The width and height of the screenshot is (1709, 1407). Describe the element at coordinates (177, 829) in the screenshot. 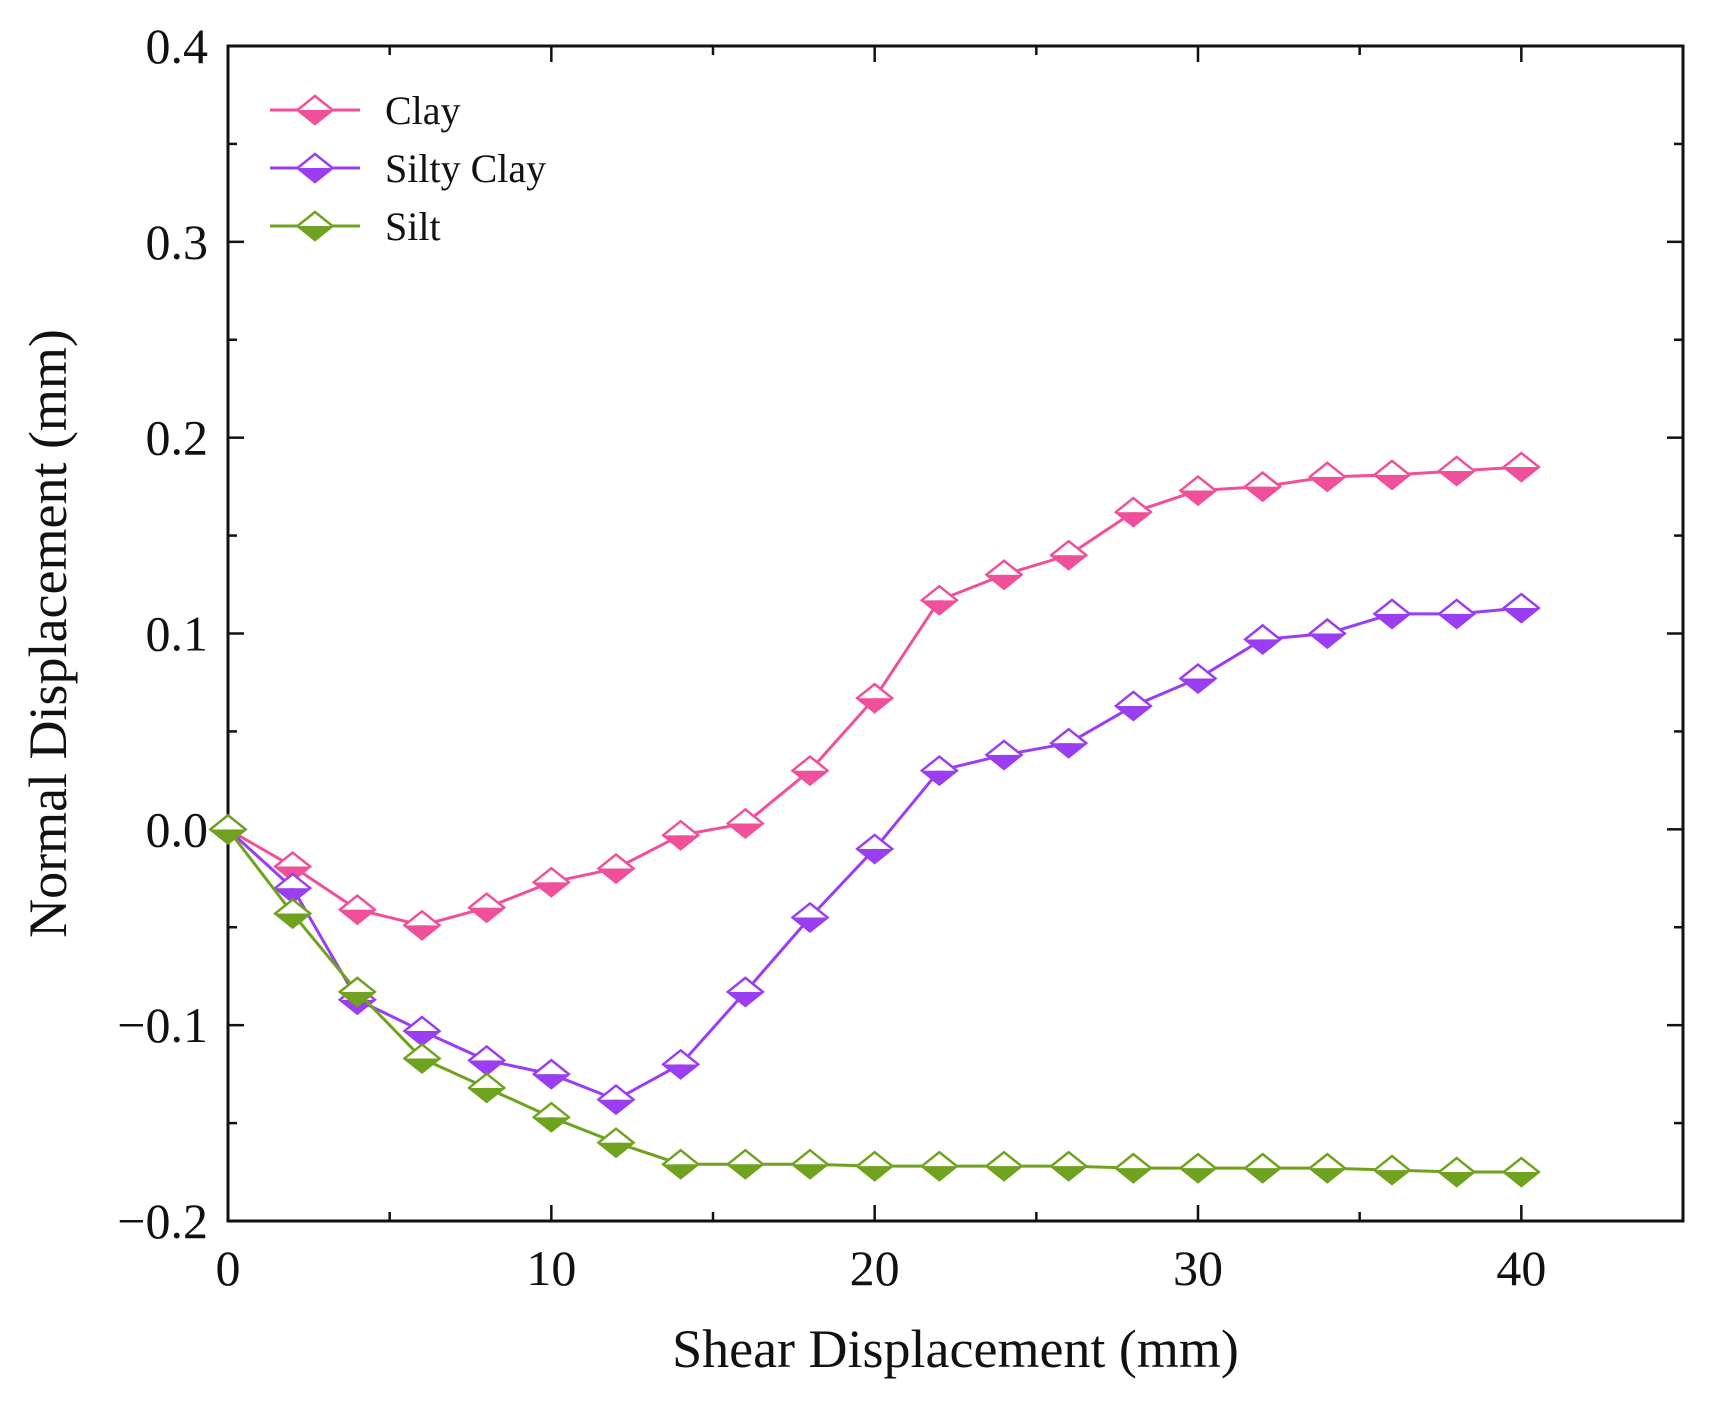

I see `y-tick-label: 0.0` at that location.